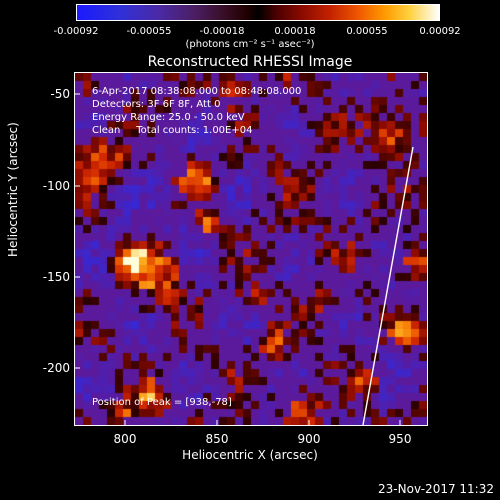 Image resolution: width=500 pixels, height=500 pixels. Describe the element at coordinates (168, 117) in the screenshot. I see `info-energy-range: Energy Range: 25.0 - 50.0 keV` at that location.